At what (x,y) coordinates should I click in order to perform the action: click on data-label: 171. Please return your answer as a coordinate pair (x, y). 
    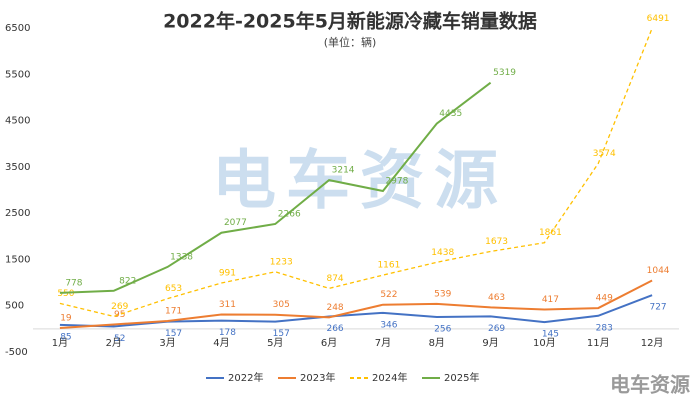
    Looking at the image, I should click on (173, 311).